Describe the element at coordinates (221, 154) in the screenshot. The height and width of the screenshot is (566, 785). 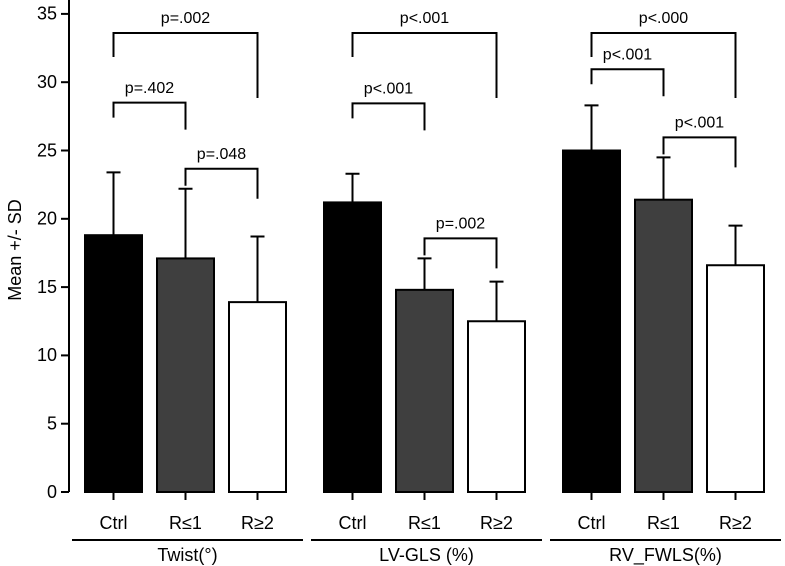
I see `p-value: p=.048` at that location.